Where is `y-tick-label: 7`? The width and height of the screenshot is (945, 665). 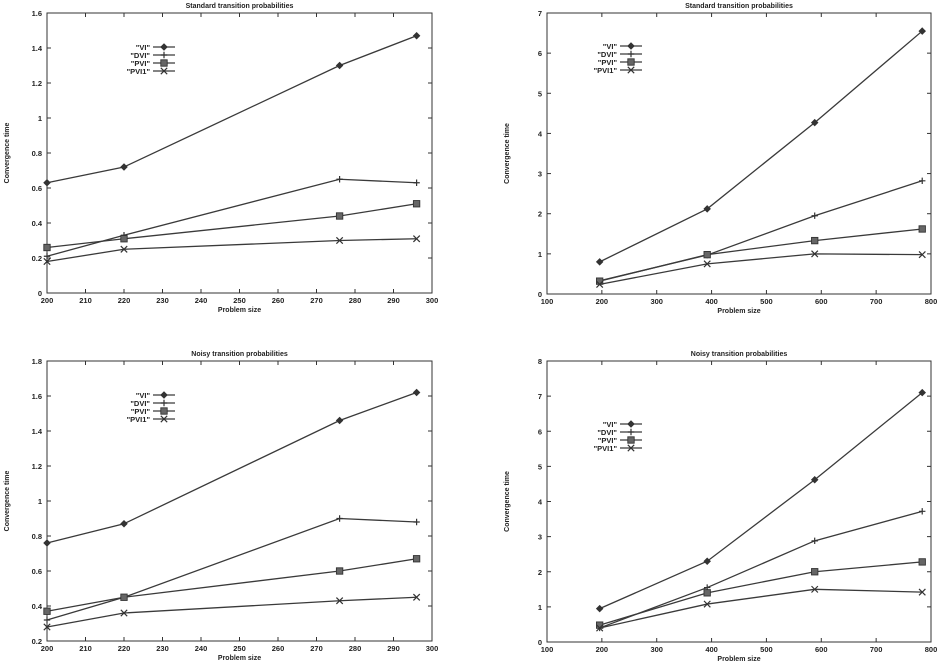 y-tick-label: 7 is located at coordinates (540, 396).